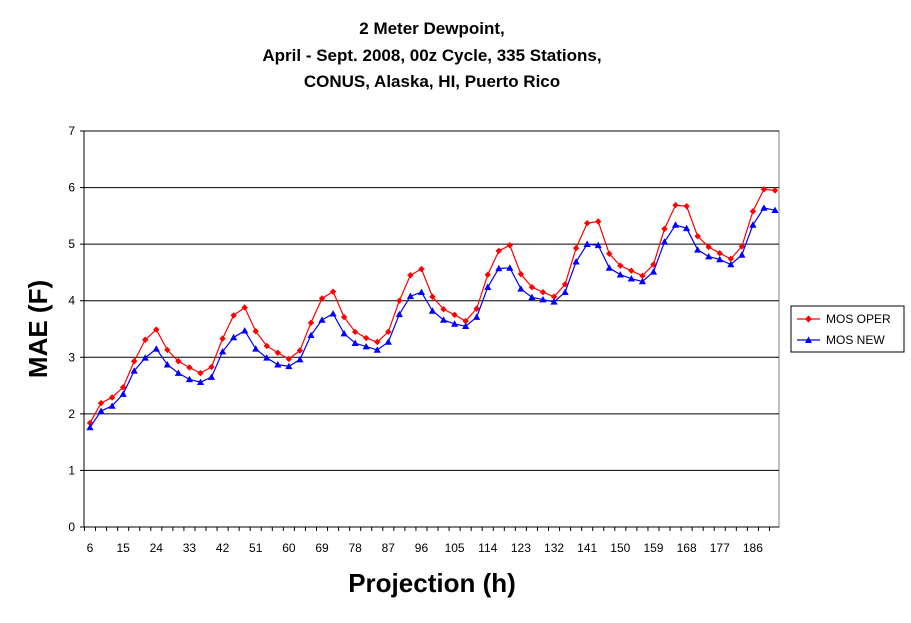 The width and height of the screenshot is (911, 623). Describe the element at coordinates (847, 329) in the screenshot. I see `legend: MOS OPER MOS NEW` at that location.